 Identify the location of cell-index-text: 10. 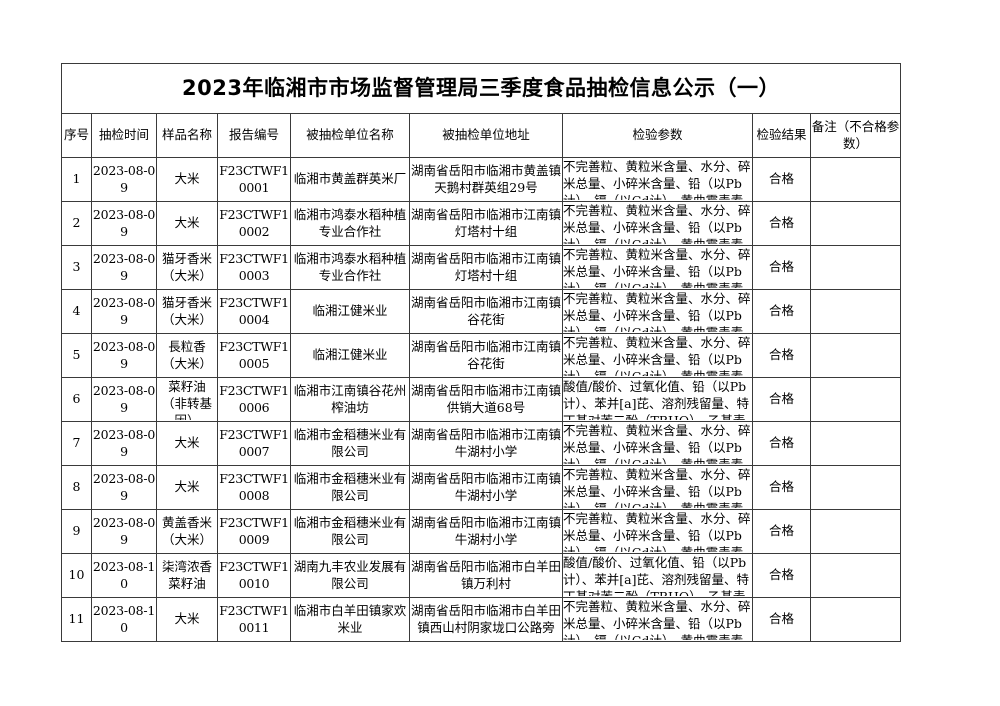
(76, 575).